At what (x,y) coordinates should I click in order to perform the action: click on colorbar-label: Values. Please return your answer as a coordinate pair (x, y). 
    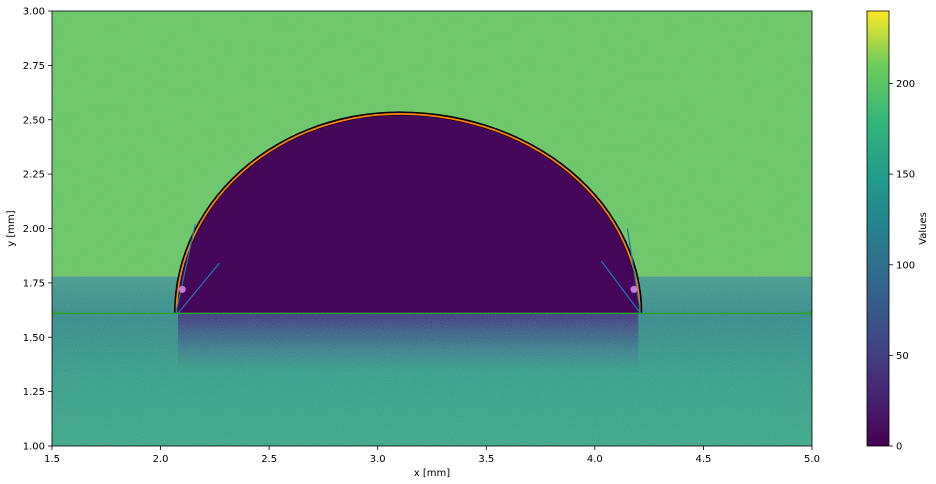
    Looking at the image, I should click on (923, 228).